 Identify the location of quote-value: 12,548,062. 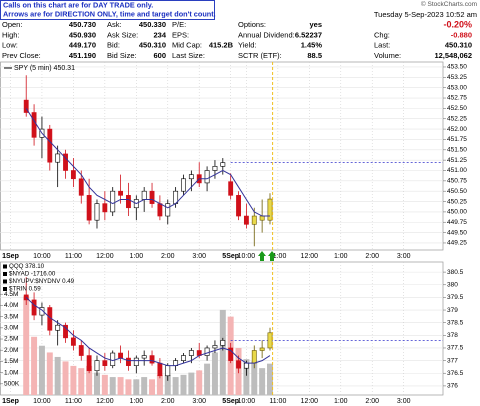
(453, 55).